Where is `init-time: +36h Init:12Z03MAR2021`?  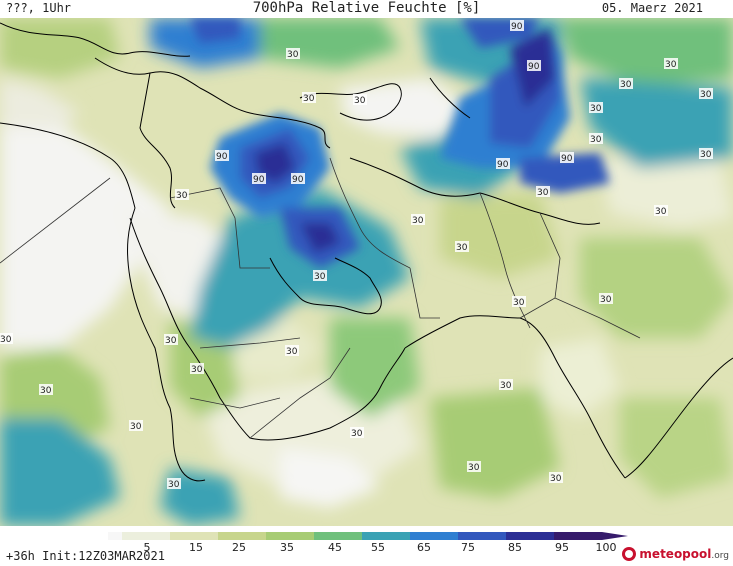 init-time: +36h Init:12Z03MAR2021 is located at coordinates (85, 556).